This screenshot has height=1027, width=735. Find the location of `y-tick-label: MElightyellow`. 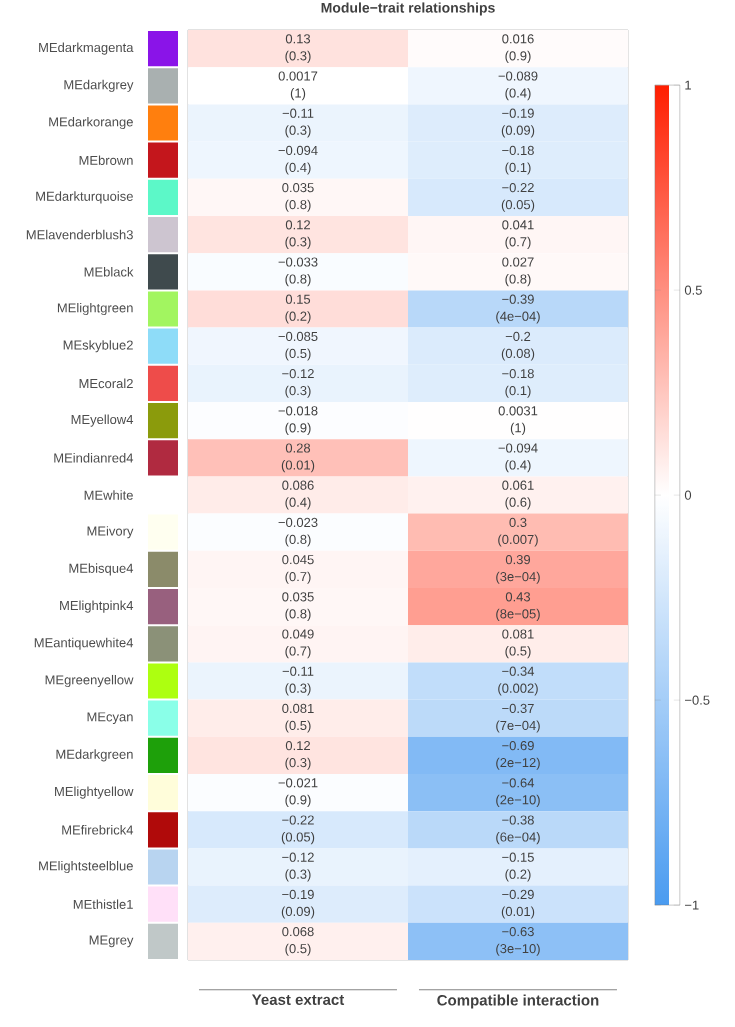

y-tick-label: MElightyellow is located at coordinates (94, 792).